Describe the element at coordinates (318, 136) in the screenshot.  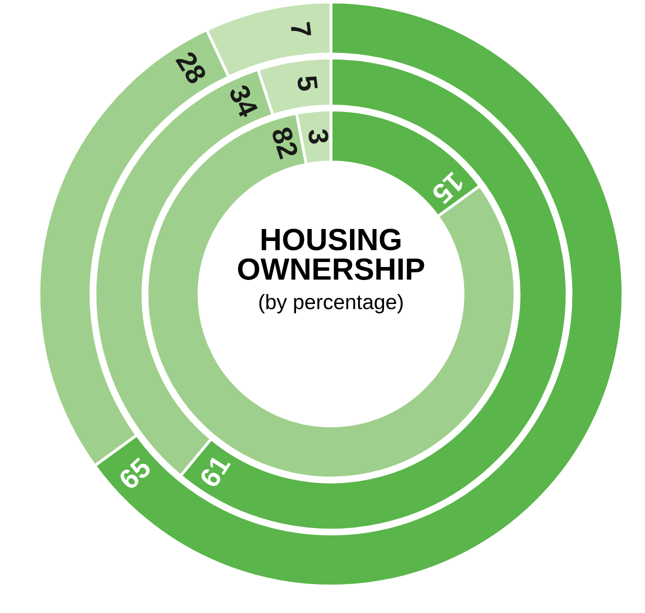
I see `data-label: 3` at that location.